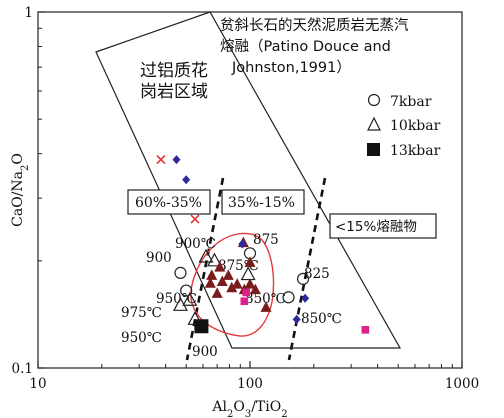  Describe the element at coordinates (317, 274) in the screenshot. I see `temp-label: 825` at that location.